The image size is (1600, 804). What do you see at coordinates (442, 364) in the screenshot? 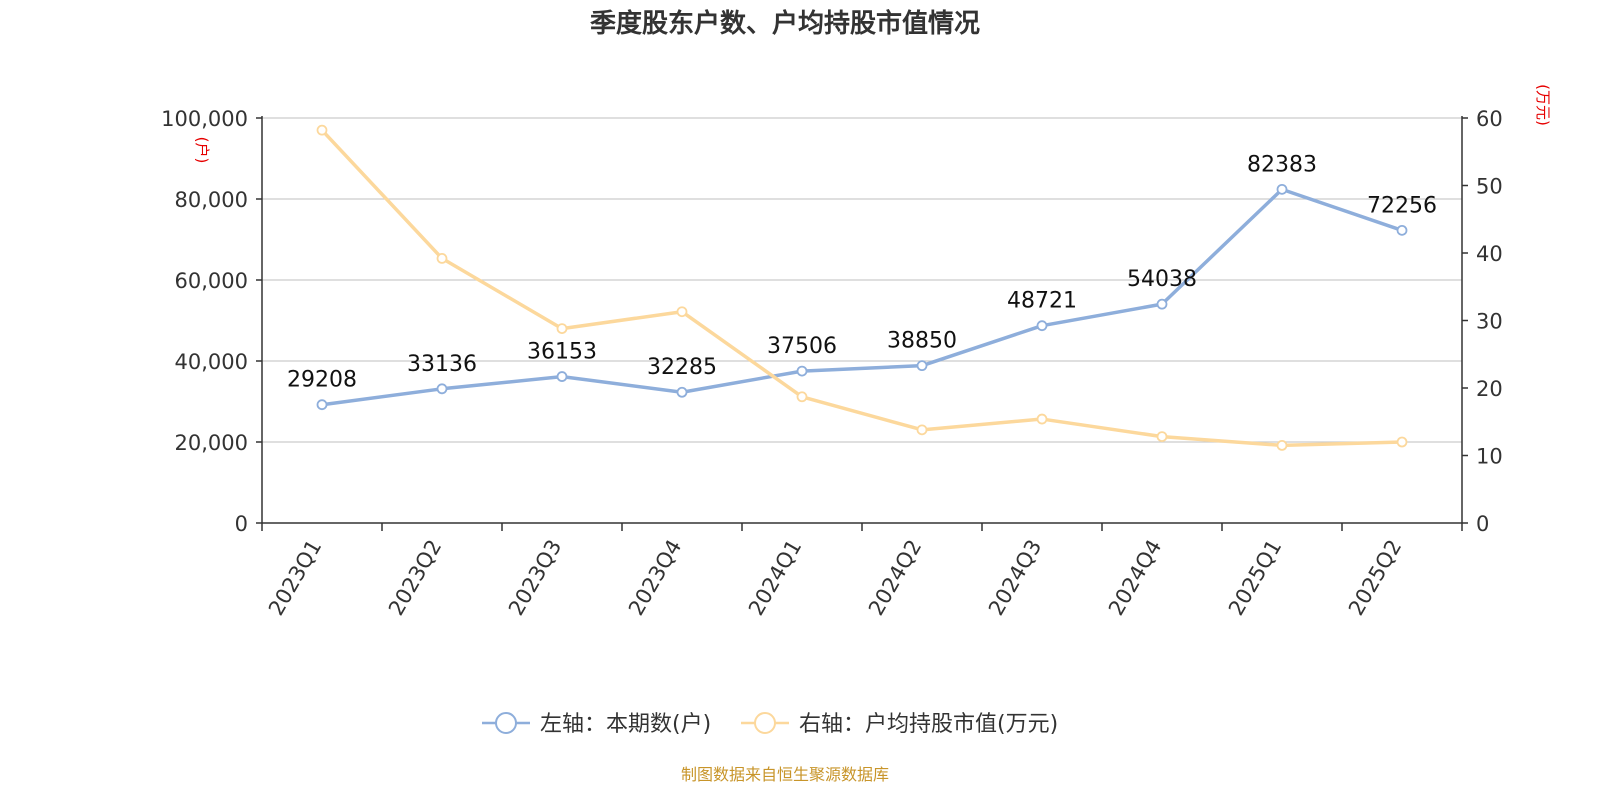
I see `data-label: 33136` at bounding box center [442, 364].